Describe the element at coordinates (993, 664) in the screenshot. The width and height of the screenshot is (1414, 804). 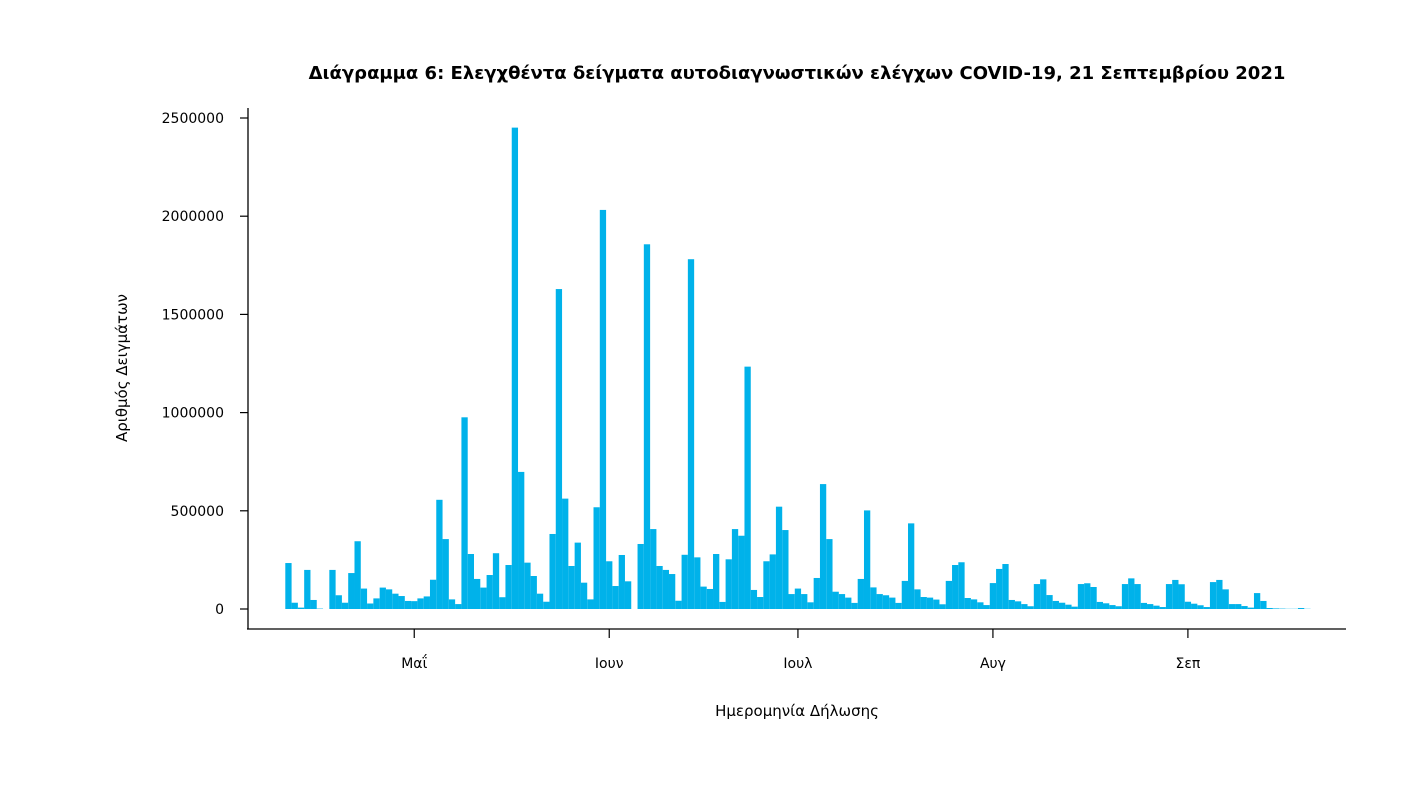
I see `x-tick-label: Αυγ` at that location.